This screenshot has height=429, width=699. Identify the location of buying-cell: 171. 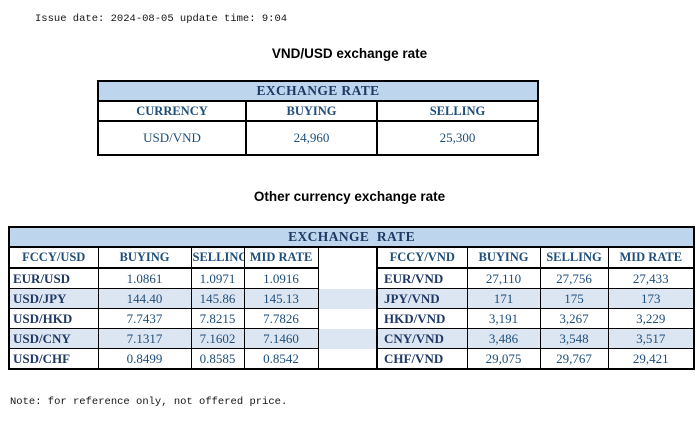
(503, 298).